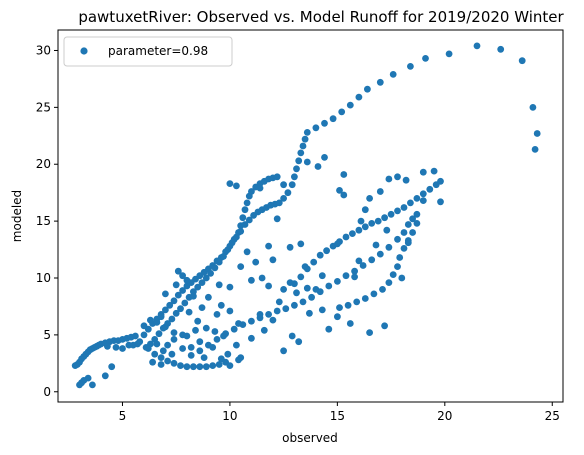 The height and width of the screenshot is (455, 584). I want to click on legend-marker-icon, so click(84, 51).